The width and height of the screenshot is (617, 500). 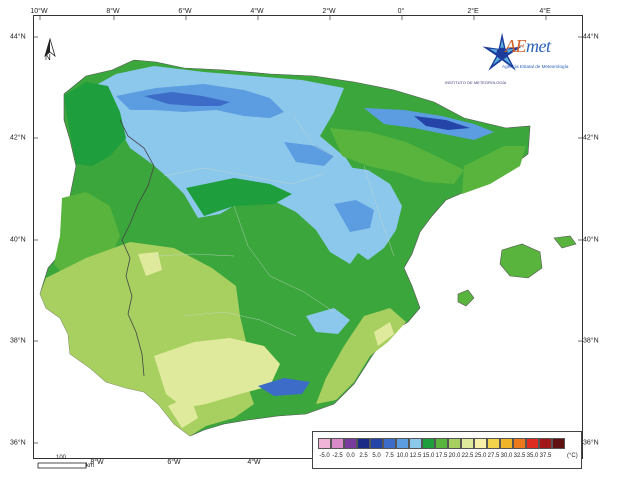 What do you see at coordinates (494, 170) in the screenshot?
I see `catalonia-coast` at bounding box center [494, 170].